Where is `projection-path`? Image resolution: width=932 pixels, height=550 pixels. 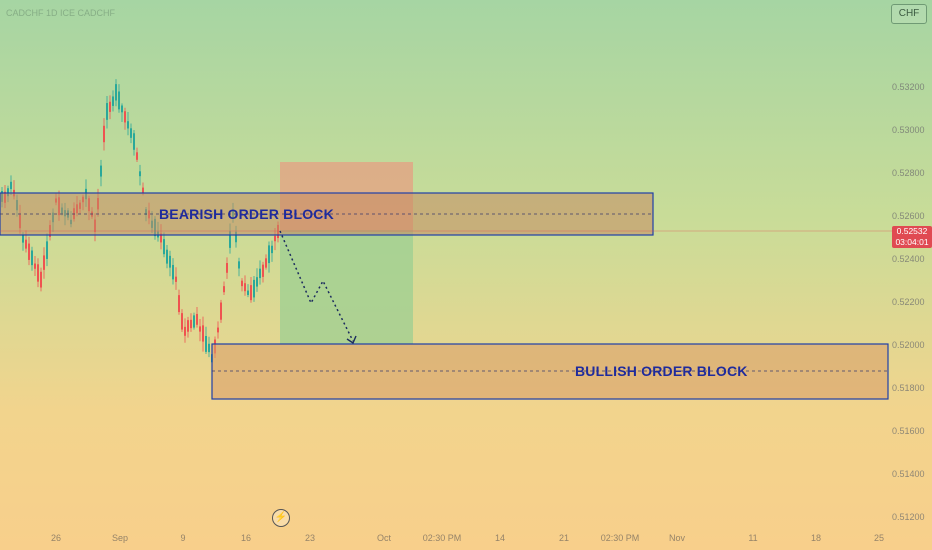
projection-path is located at coordinates (316, 286).